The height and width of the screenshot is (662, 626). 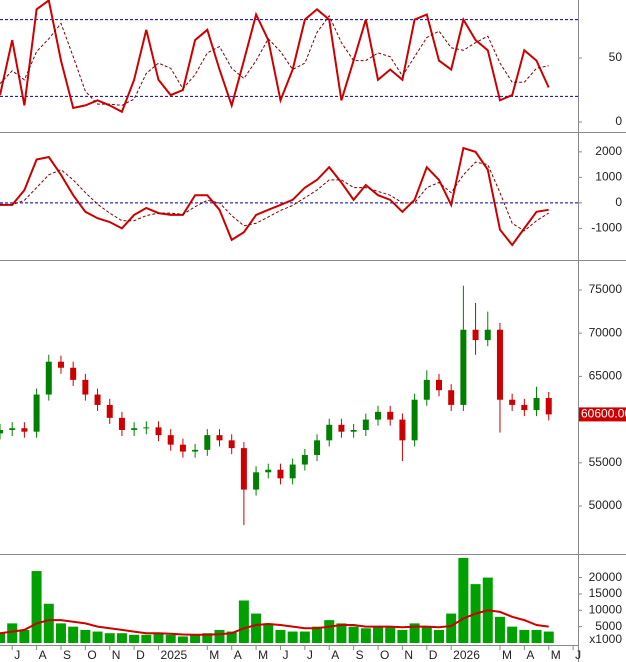 I want to click on y-tick-label: 2000, so click(x=608, y=151).